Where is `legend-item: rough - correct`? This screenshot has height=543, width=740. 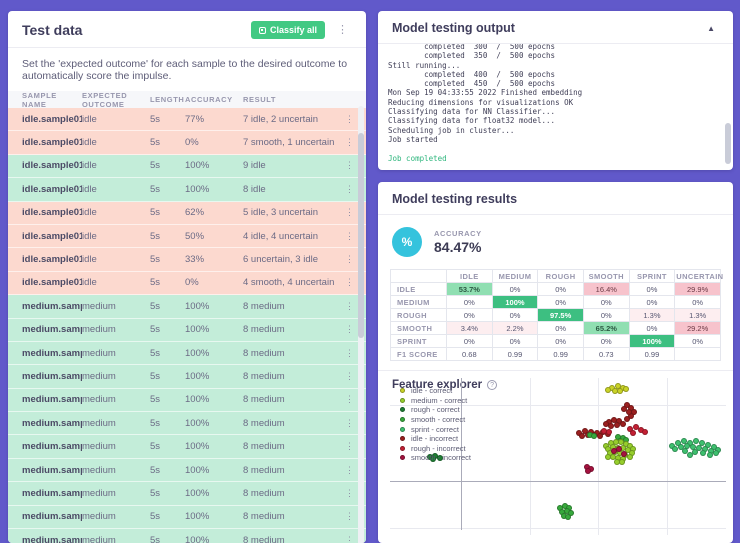 legend-item: rough - correct is located at coordinates (435, 410).